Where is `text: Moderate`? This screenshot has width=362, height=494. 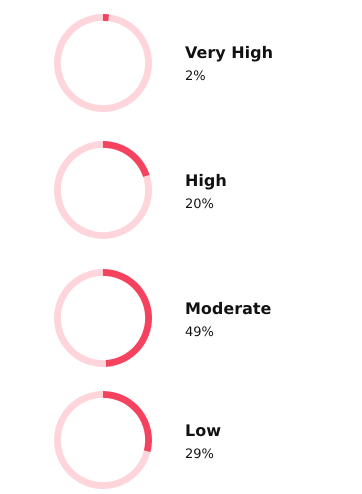 text: Moderate is located at coordinates (228, 308).